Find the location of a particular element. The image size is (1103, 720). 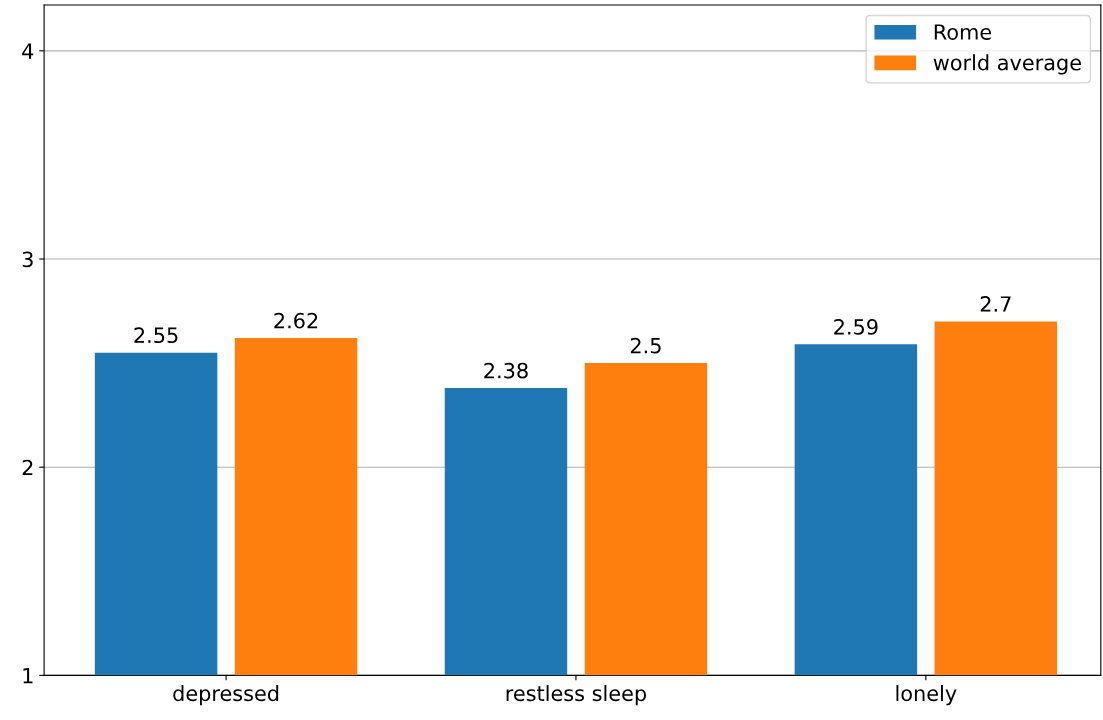

data-label: 2.62 is located at coordinates (296, 320).